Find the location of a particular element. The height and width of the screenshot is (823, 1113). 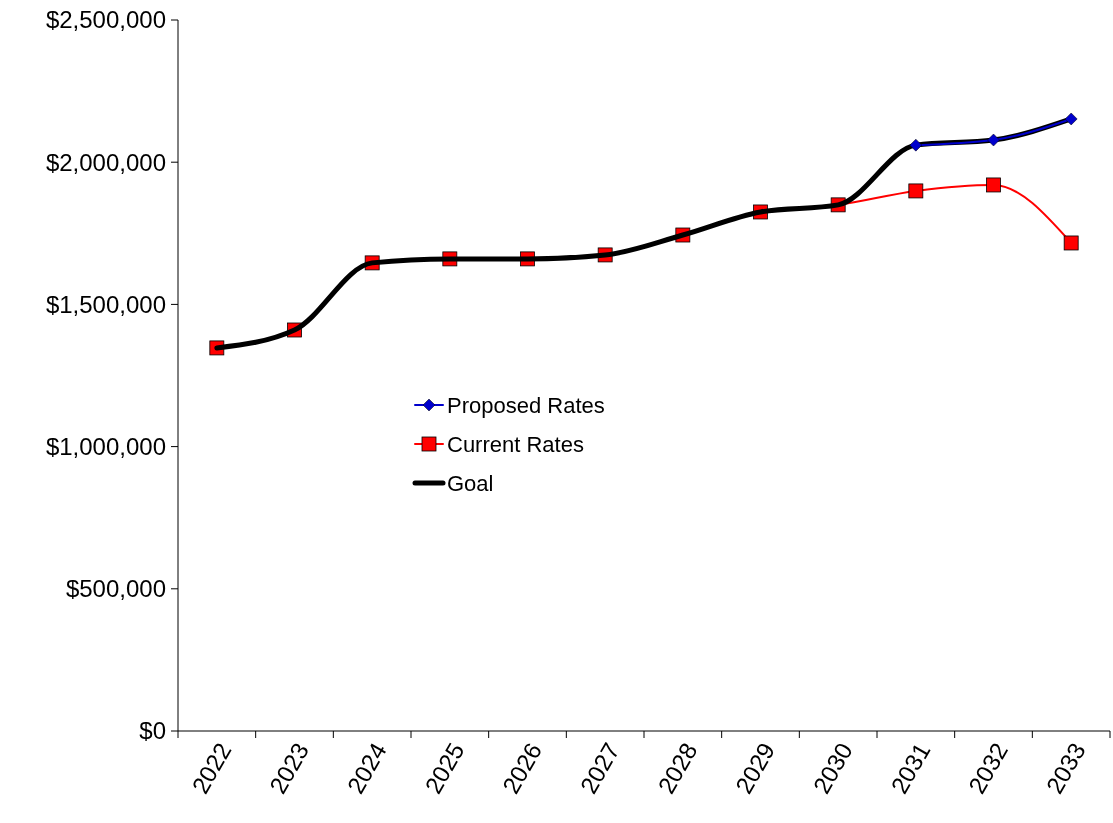

y-tick-label: $2,500,000 is located at coordinates (105, 20).